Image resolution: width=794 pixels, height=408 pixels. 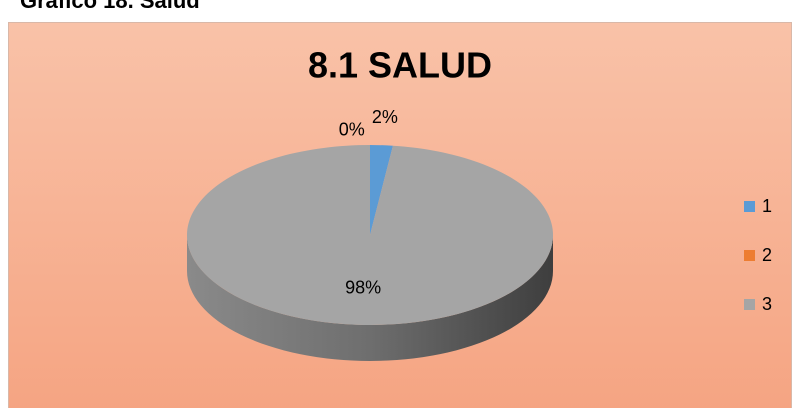 What do you see at coordinates (110, 6) in the screenshot?
I see `caption: Gráfico 18. Salud` at bounding box center [110, 6].